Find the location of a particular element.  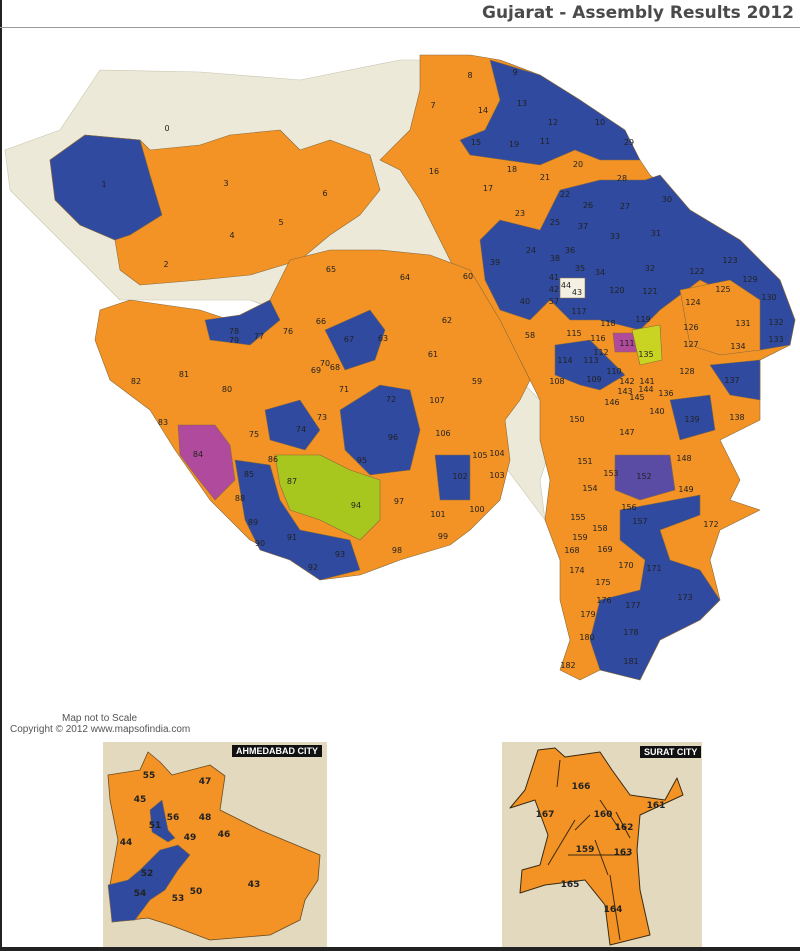

constituency-label: 157 is located at coordinates (639, 521).